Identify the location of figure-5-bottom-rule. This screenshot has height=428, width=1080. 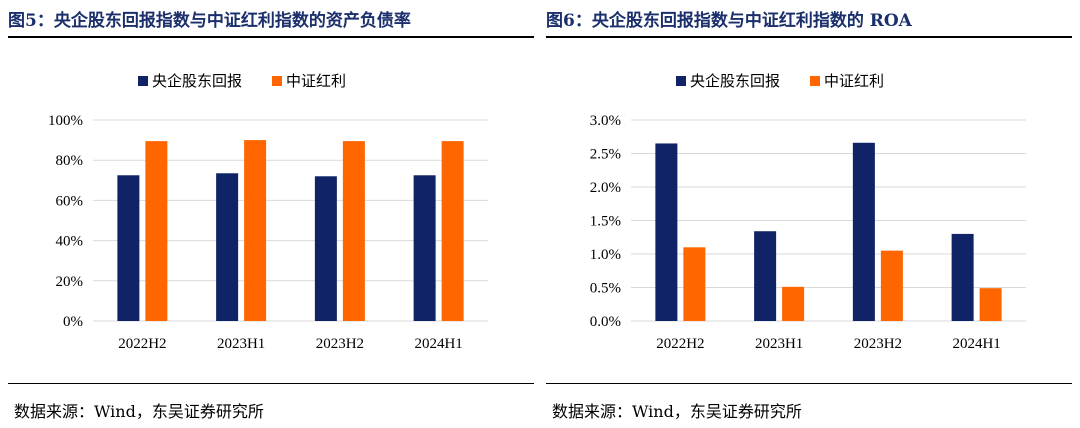
(271, 383).